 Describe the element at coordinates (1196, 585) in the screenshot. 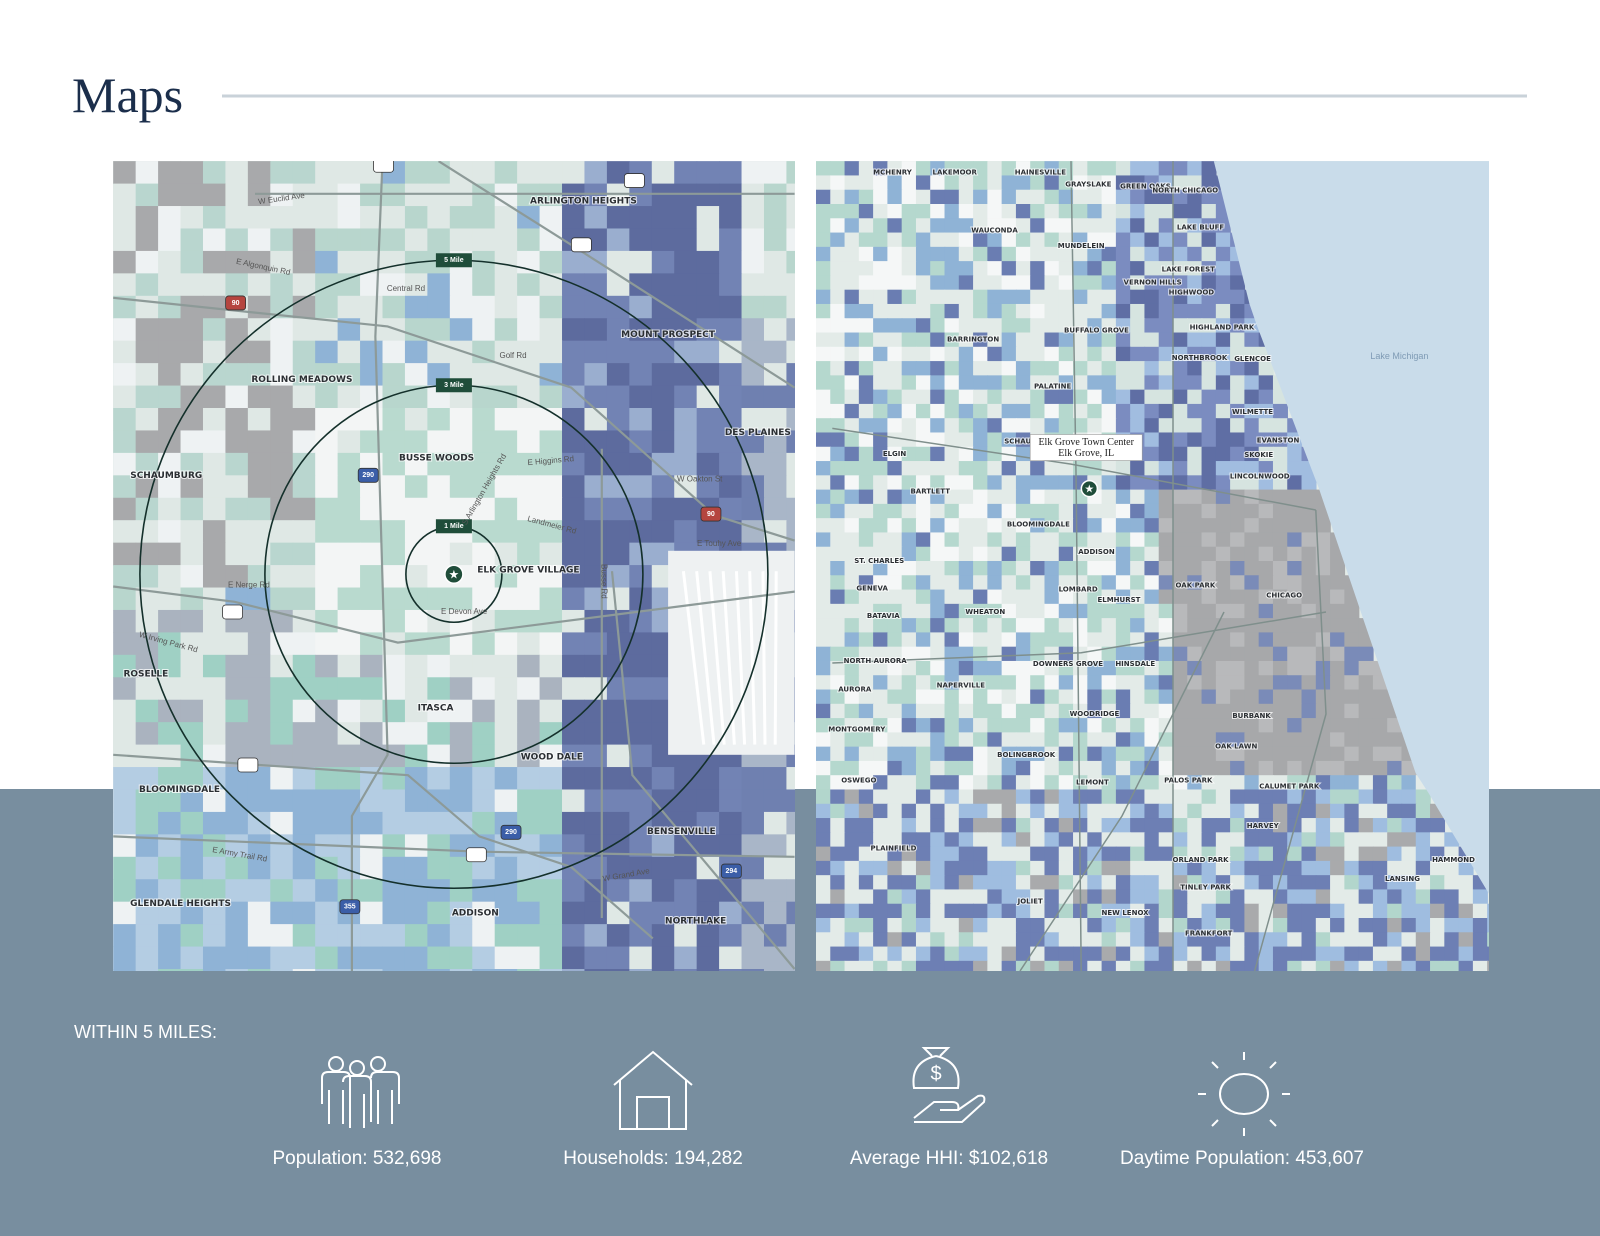

I see `place-label: OAK PARK` at that location.